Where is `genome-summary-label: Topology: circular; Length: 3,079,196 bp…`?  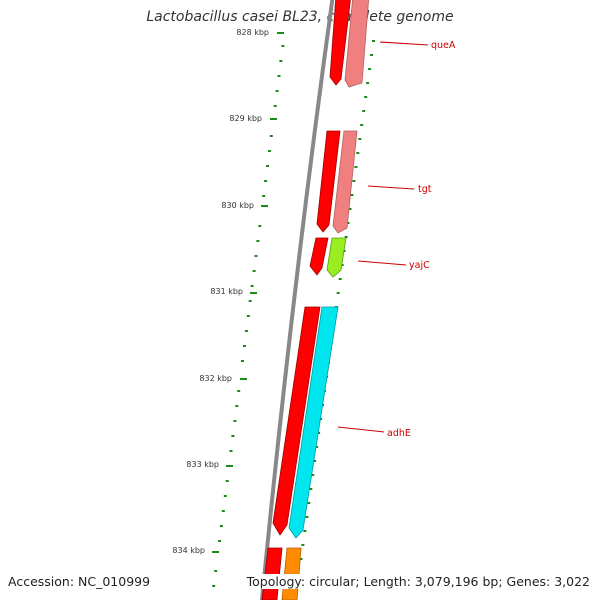 genome-summary-label: Topology: circular; Length: 3,079,196 bp… is located at coordinates (416, 581).